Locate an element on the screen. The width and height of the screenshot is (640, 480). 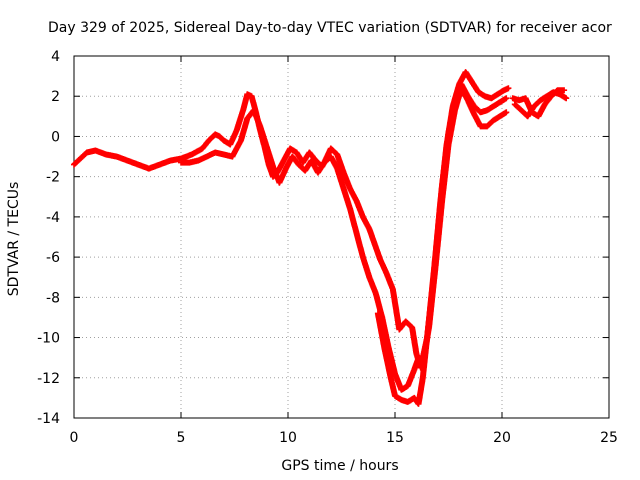
y-tick-label: -6 is located at coordinates (53, 258).